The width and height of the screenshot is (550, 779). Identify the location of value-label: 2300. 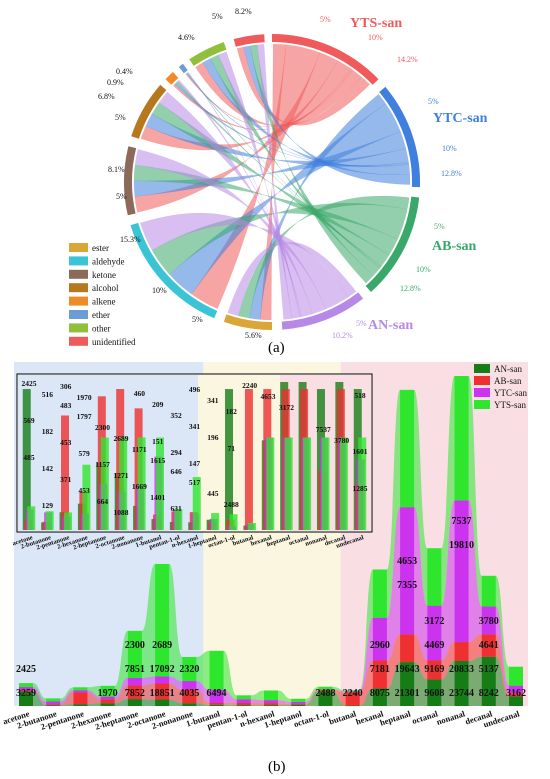
(135, 645).